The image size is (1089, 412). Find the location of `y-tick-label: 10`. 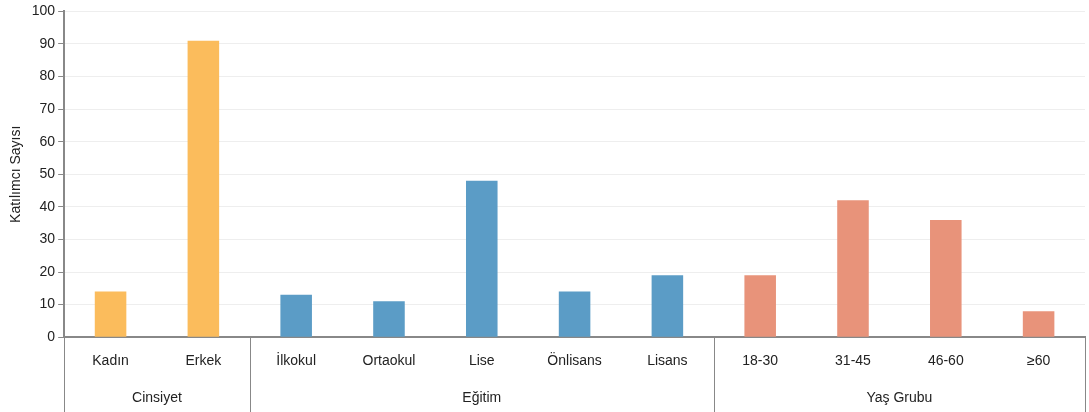

y-tick-label: 10 is located at coordinates (47, 303).